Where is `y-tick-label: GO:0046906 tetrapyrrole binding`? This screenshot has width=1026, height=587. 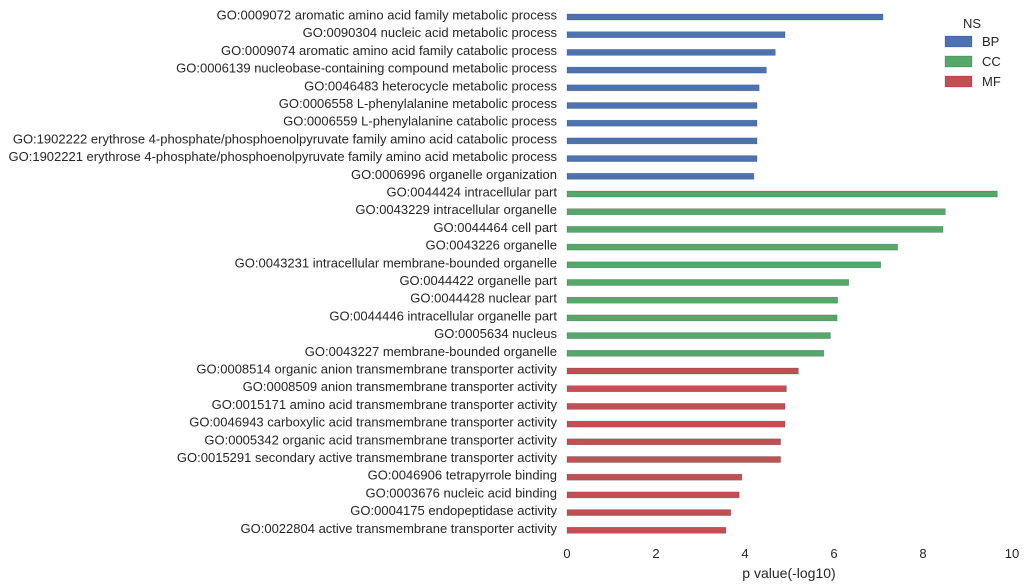 y-tick-label: GO:0046906 tetrapyrrole binding is located at coordinates (462, 475).